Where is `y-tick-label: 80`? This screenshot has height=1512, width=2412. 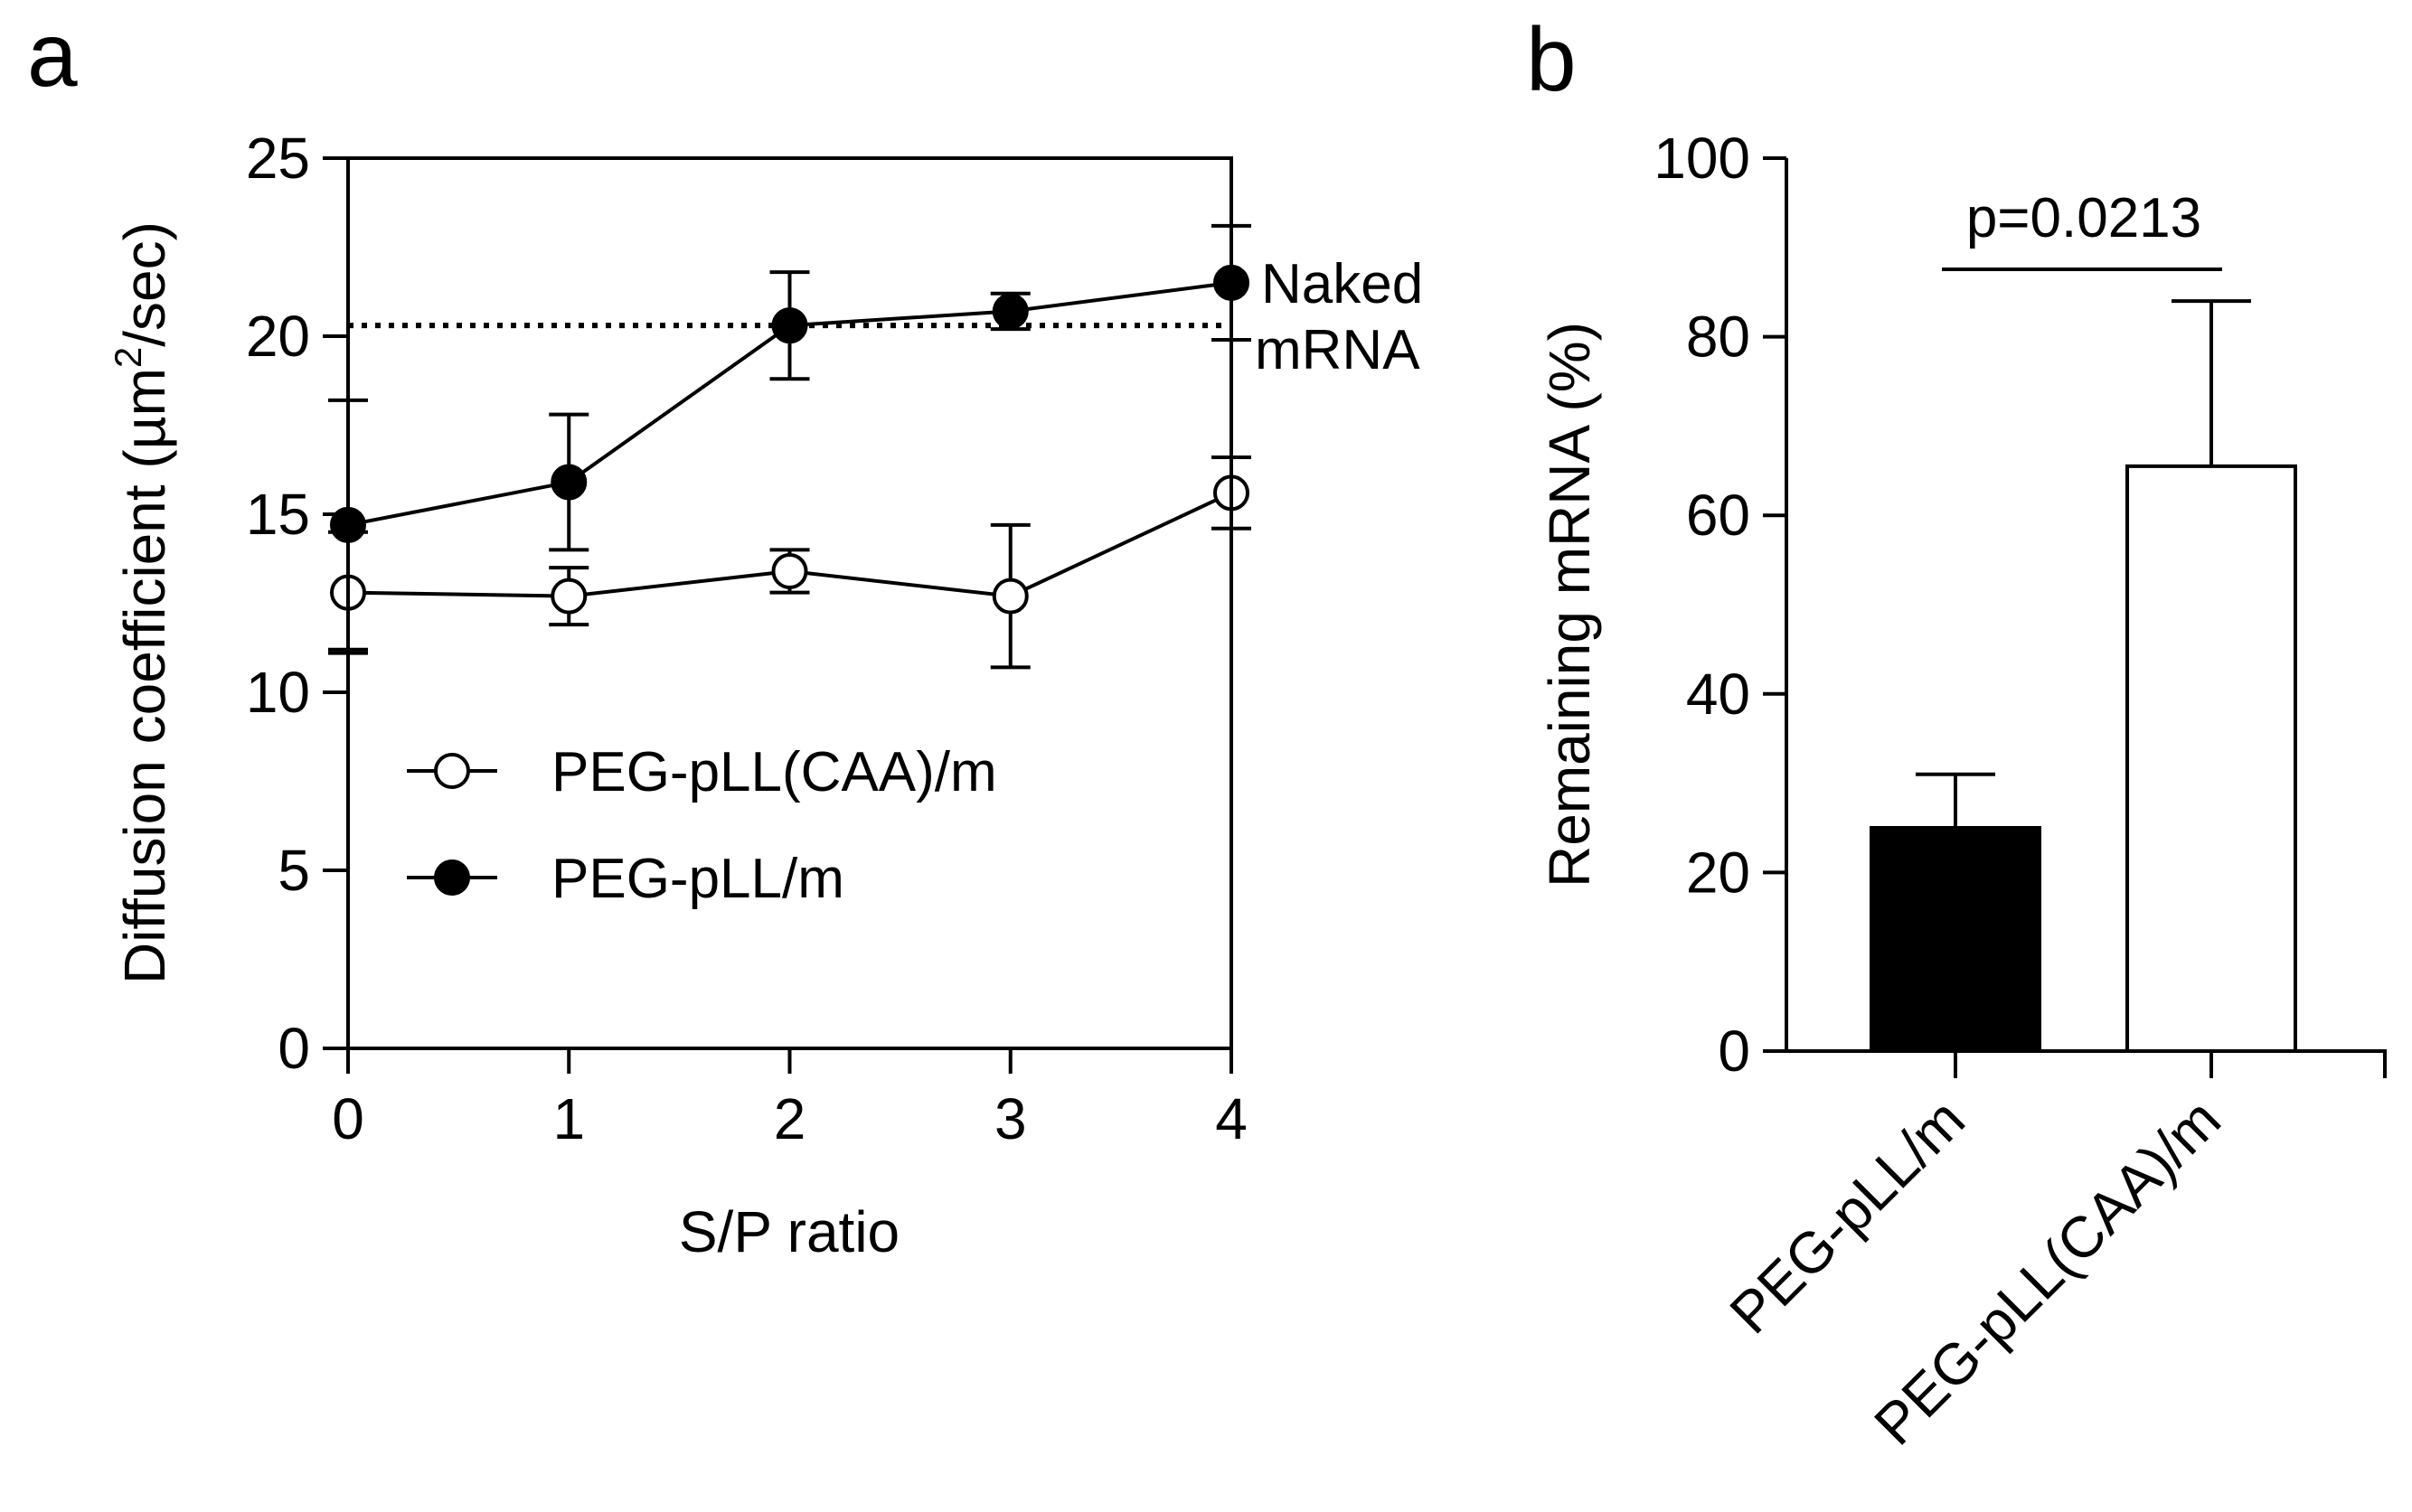 y-tick-label: 80 is located at coordinates (1718, 337).